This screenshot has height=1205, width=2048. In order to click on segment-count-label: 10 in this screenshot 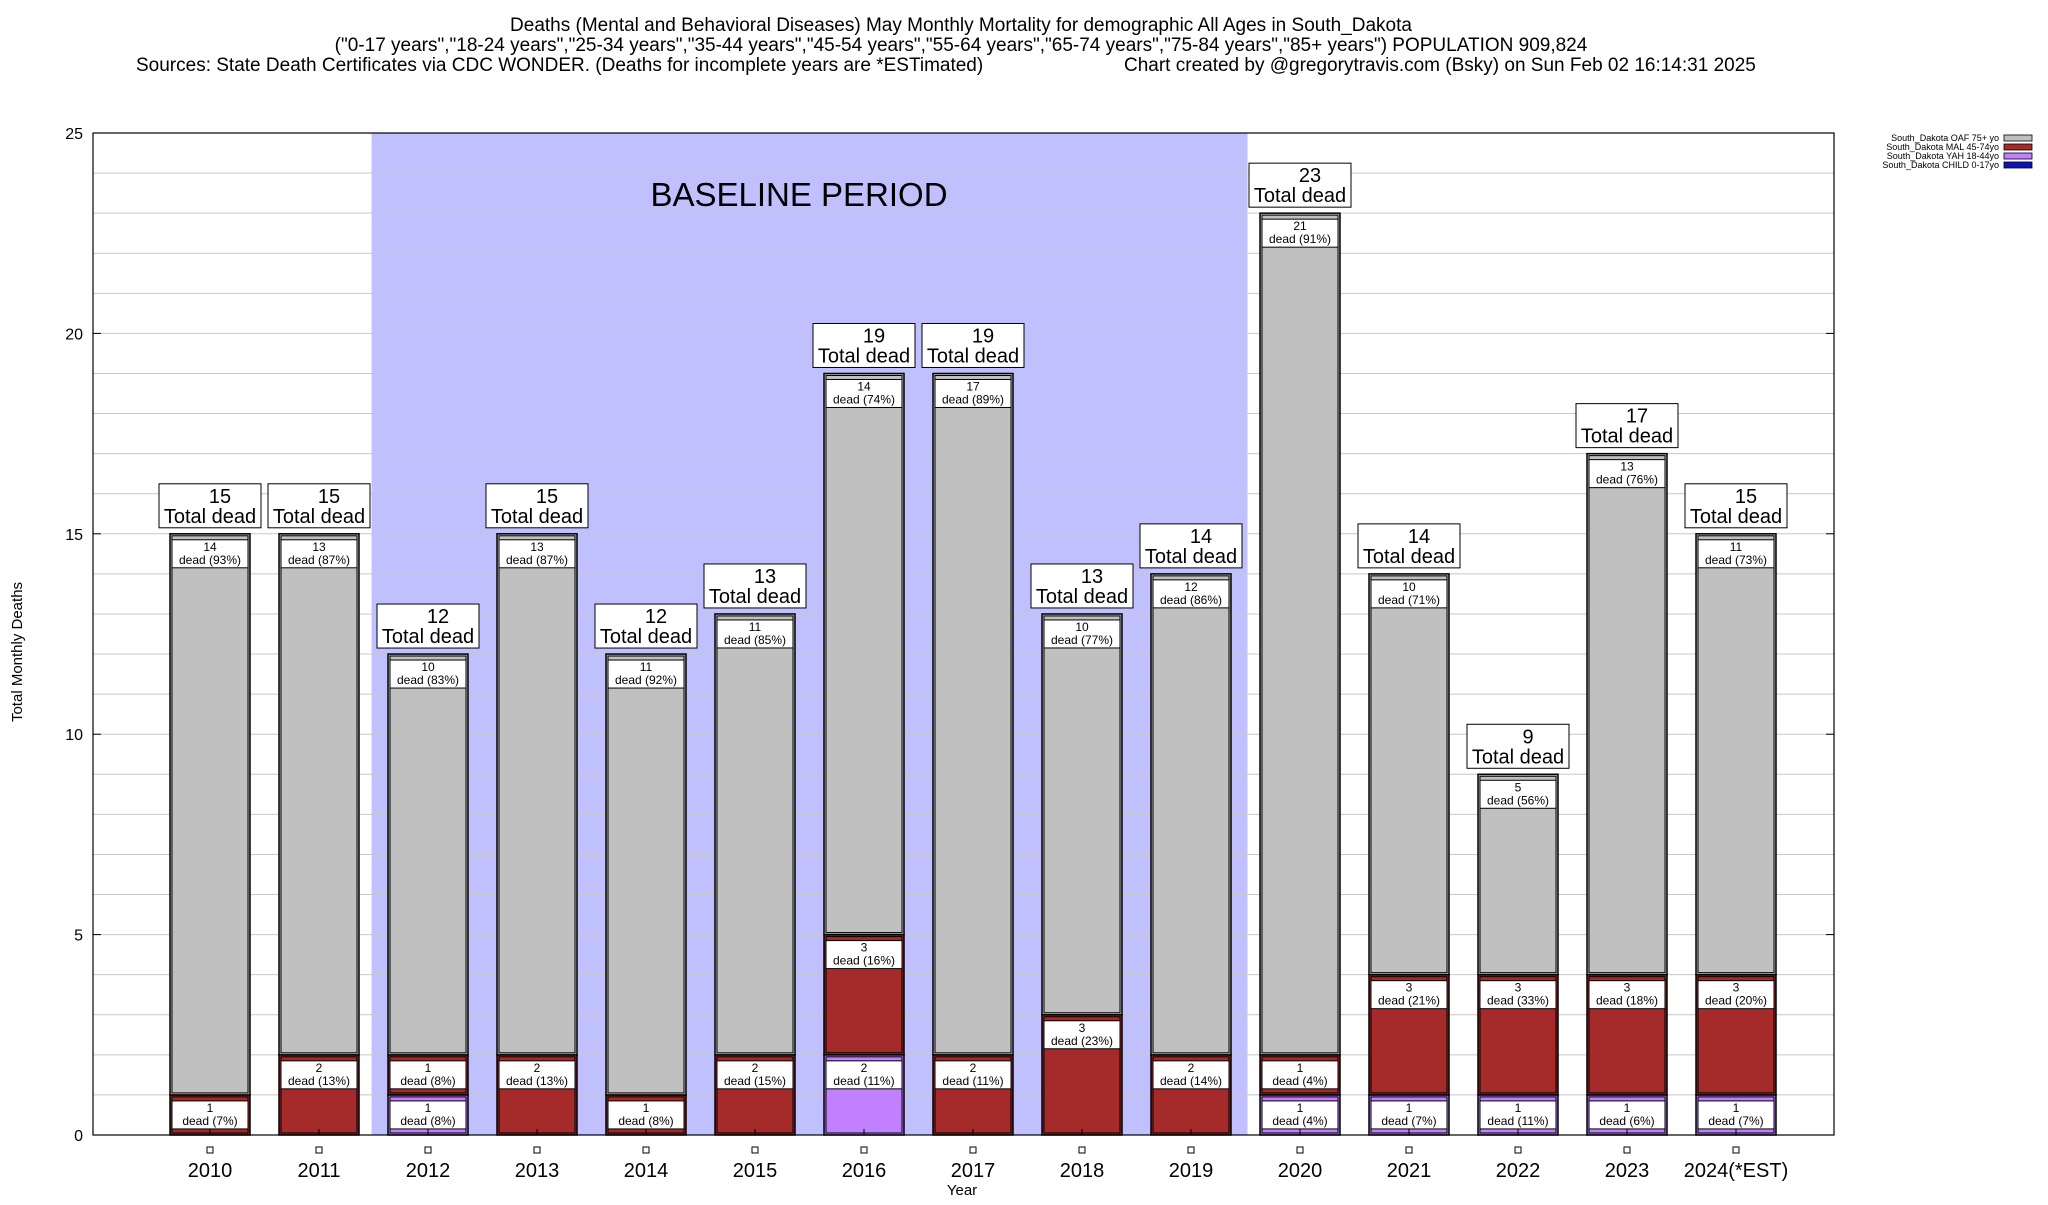, I will do `click(1082, 627)`.